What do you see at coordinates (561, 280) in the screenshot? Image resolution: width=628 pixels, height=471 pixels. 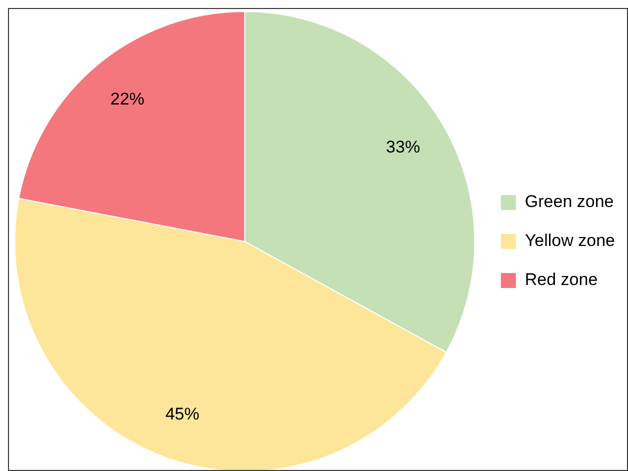 I see `legend-label: Red zone` at bounding box center [561, 280].